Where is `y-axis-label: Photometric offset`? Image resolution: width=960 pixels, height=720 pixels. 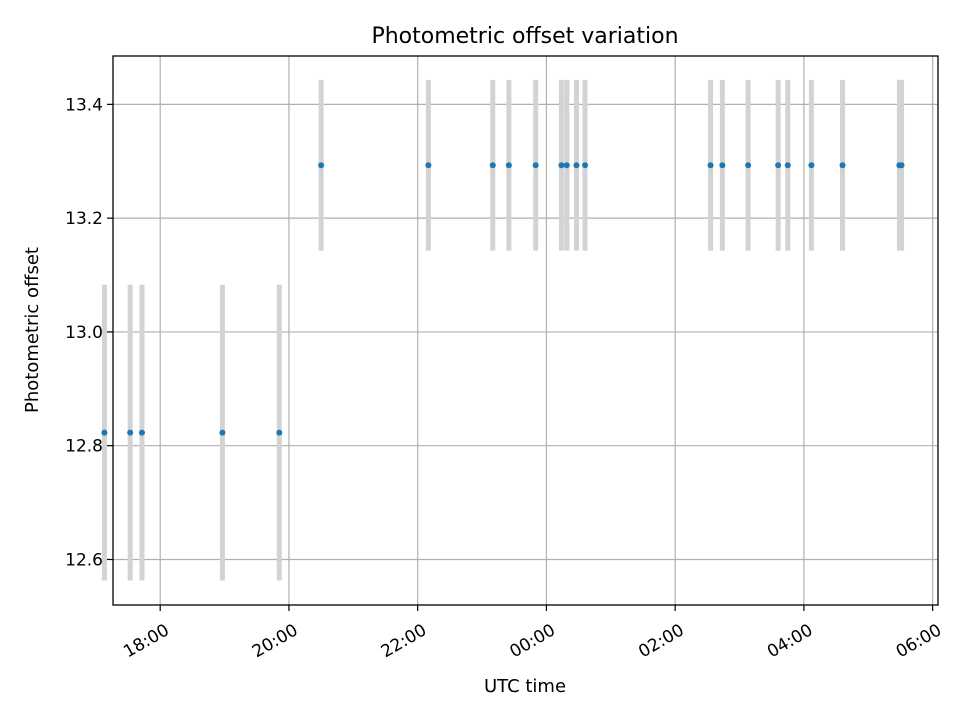 y-axis-label: Photometric offset is located at coordinates (32, 330).